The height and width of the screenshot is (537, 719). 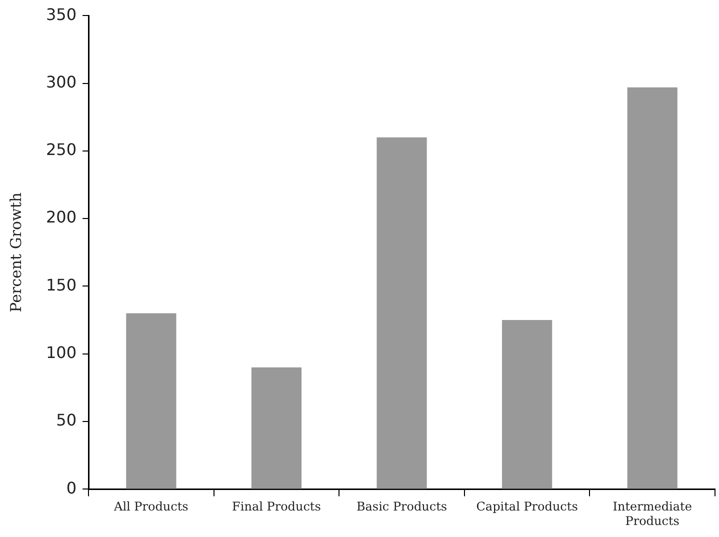 What do you see at coordinates (61, 284) in the screenshot?
I see `y-tick-label: 150` at bounding box center [61, 284].